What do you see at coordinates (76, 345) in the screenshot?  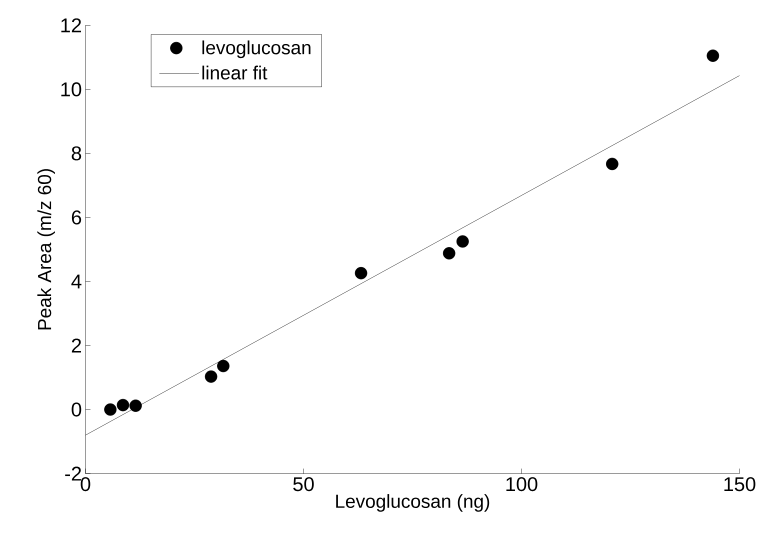 I see `y-tick-label: 2` at bounding box center [76, 345].